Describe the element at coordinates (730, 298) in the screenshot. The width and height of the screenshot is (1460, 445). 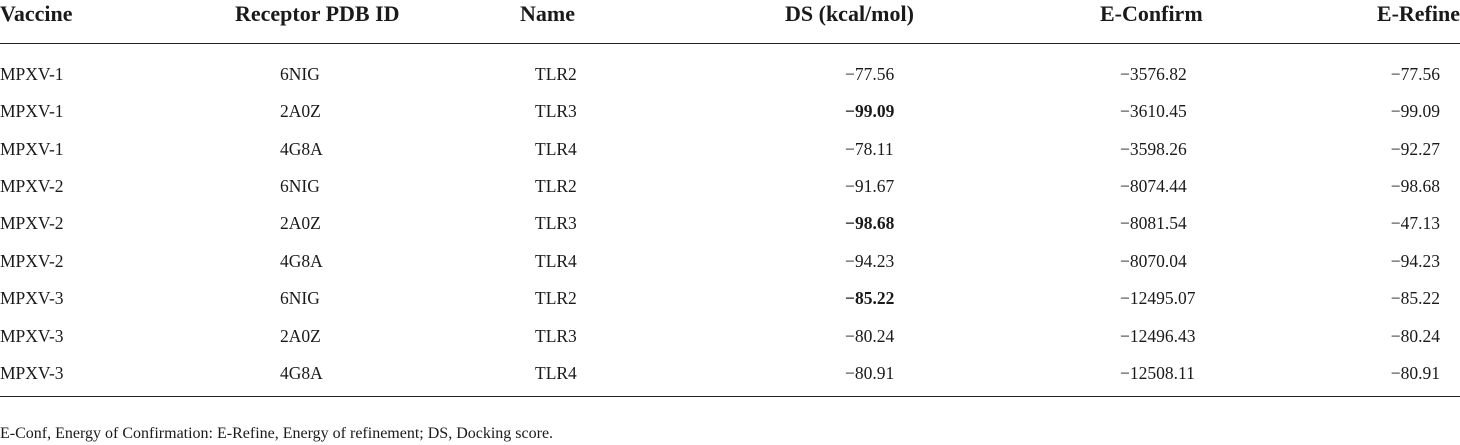
I see `table-row: MPXV-3 6NIG TLR2 −85.22 −12495.07 −85.22` at that location.